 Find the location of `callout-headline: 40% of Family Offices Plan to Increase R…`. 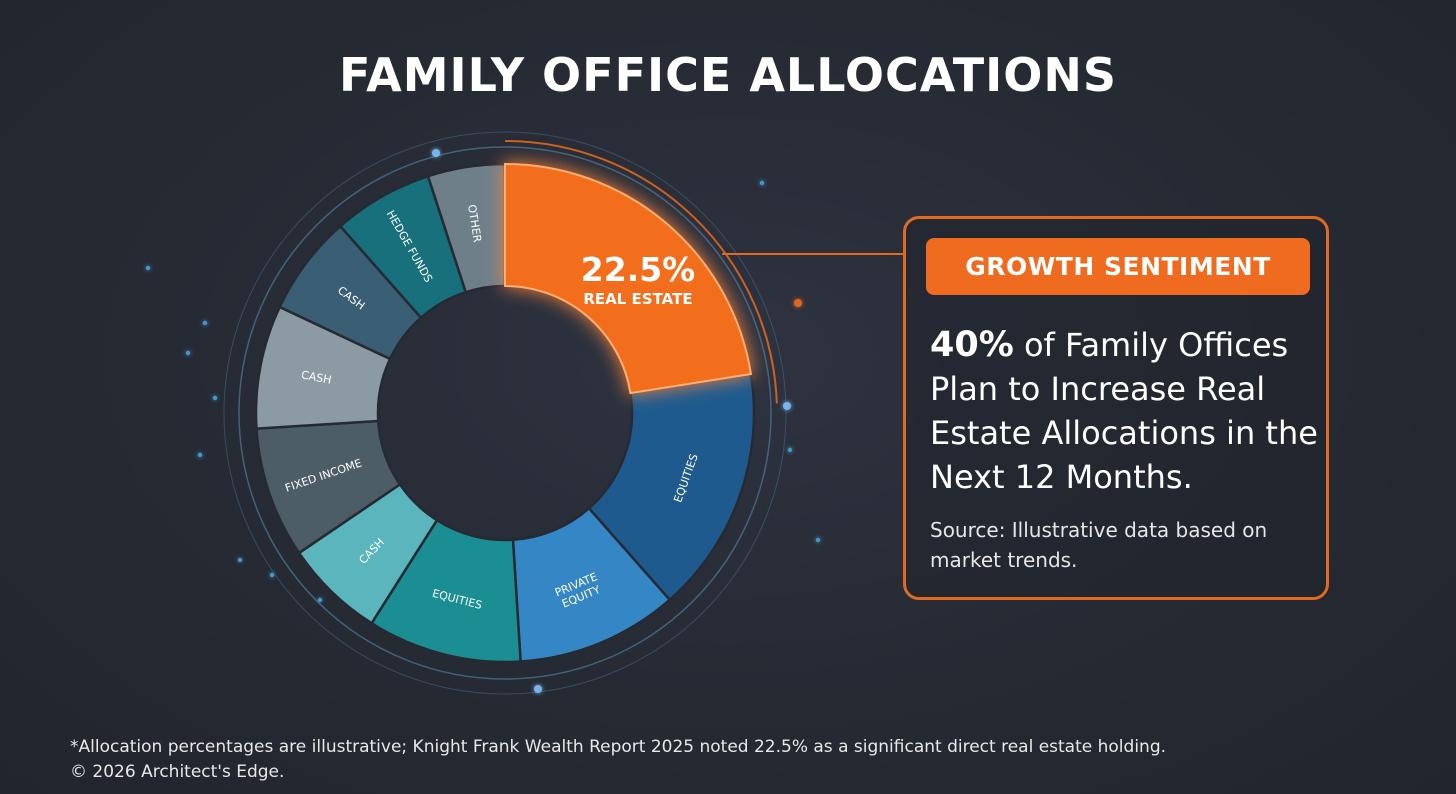

callout-headline: 40% of Family Offices Plan to Increase R… is located at coordinates (1128, 411).